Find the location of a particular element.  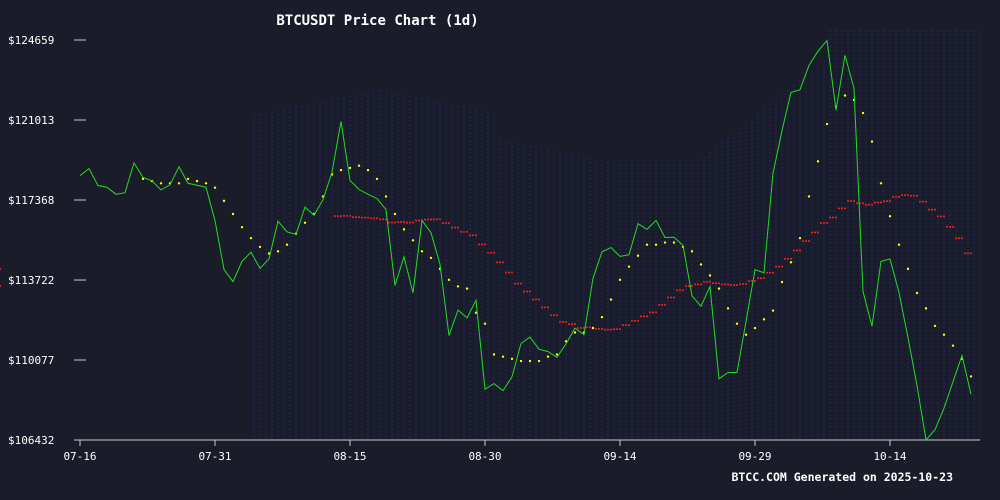

x-tick-label: 07-31 is located at coordinates (214, 456).